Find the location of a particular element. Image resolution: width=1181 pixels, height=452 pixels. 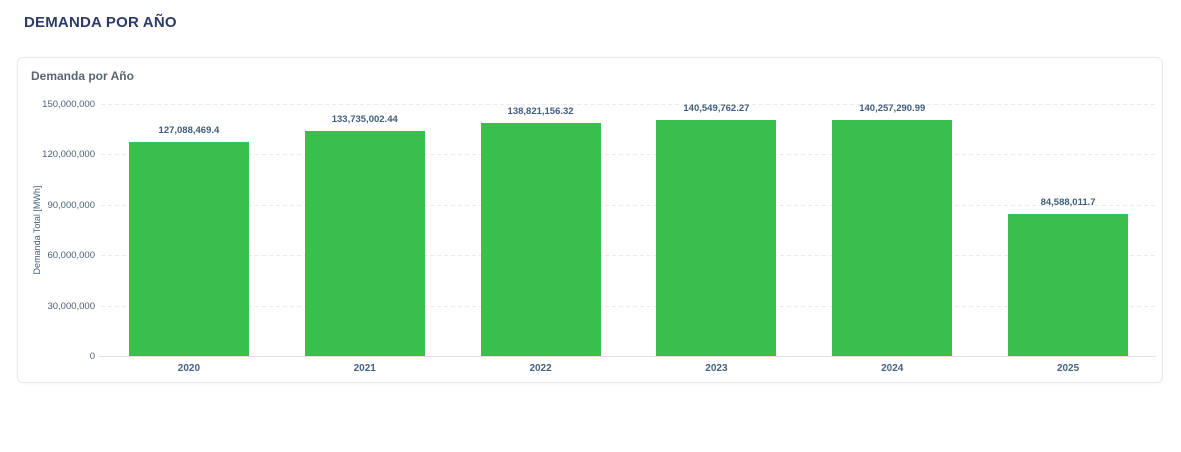

x-tick-label: 2021 is located at coordinates (364, 368).